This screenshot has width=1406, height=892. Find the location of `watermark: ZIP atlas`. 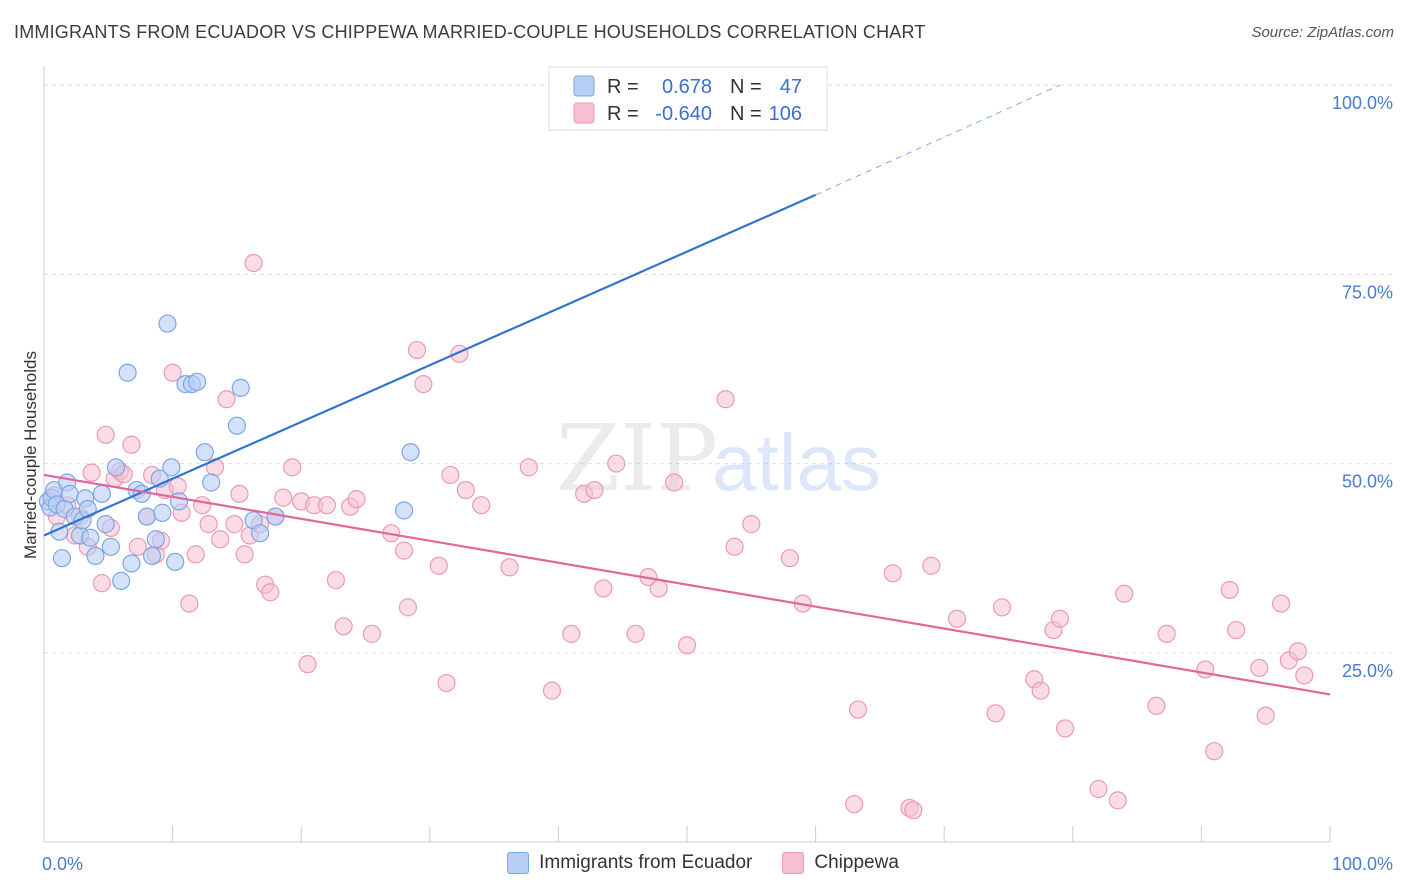

watermark: ZIP atlas is located at coordinates (718, 458).